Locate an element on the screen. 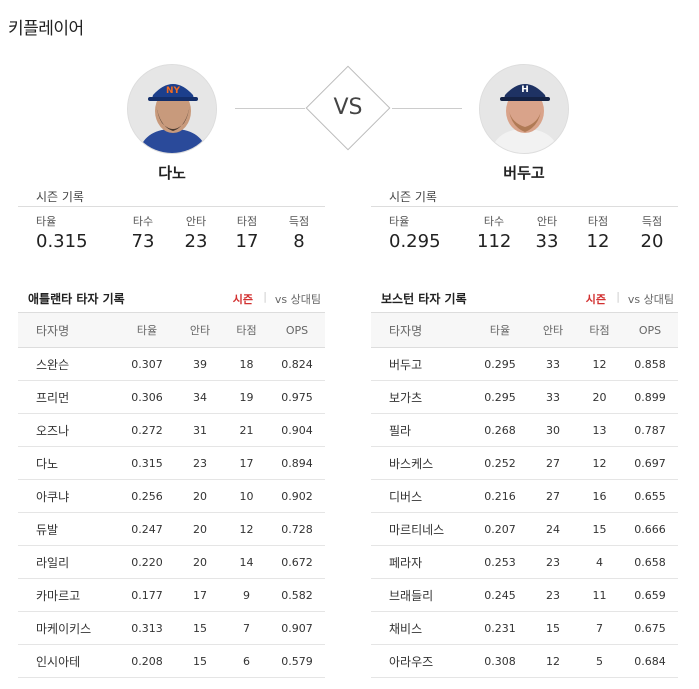 The height and width of the screenshot is (689, 699). cell-col-ops: 0.904 is located at coordinates (297, 430).